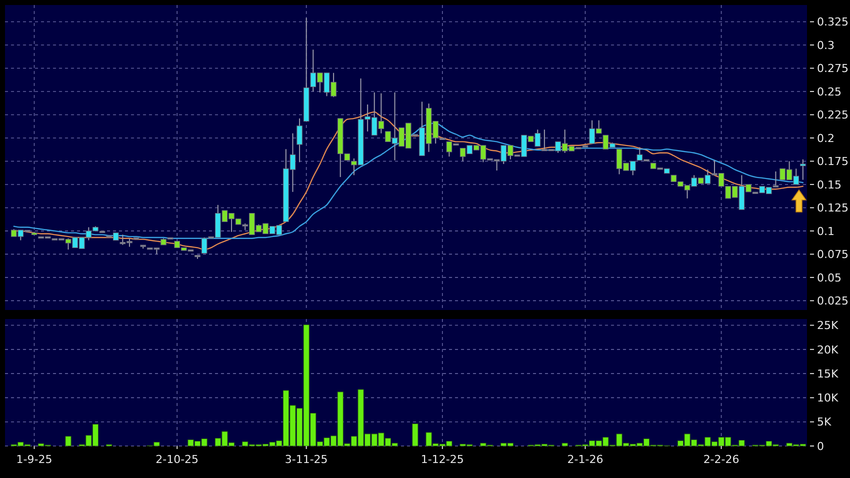 Image resolution: width=850 pixels, height=478 pixels. I want to click on y-tick-label: 0.3, so click(825, 45).